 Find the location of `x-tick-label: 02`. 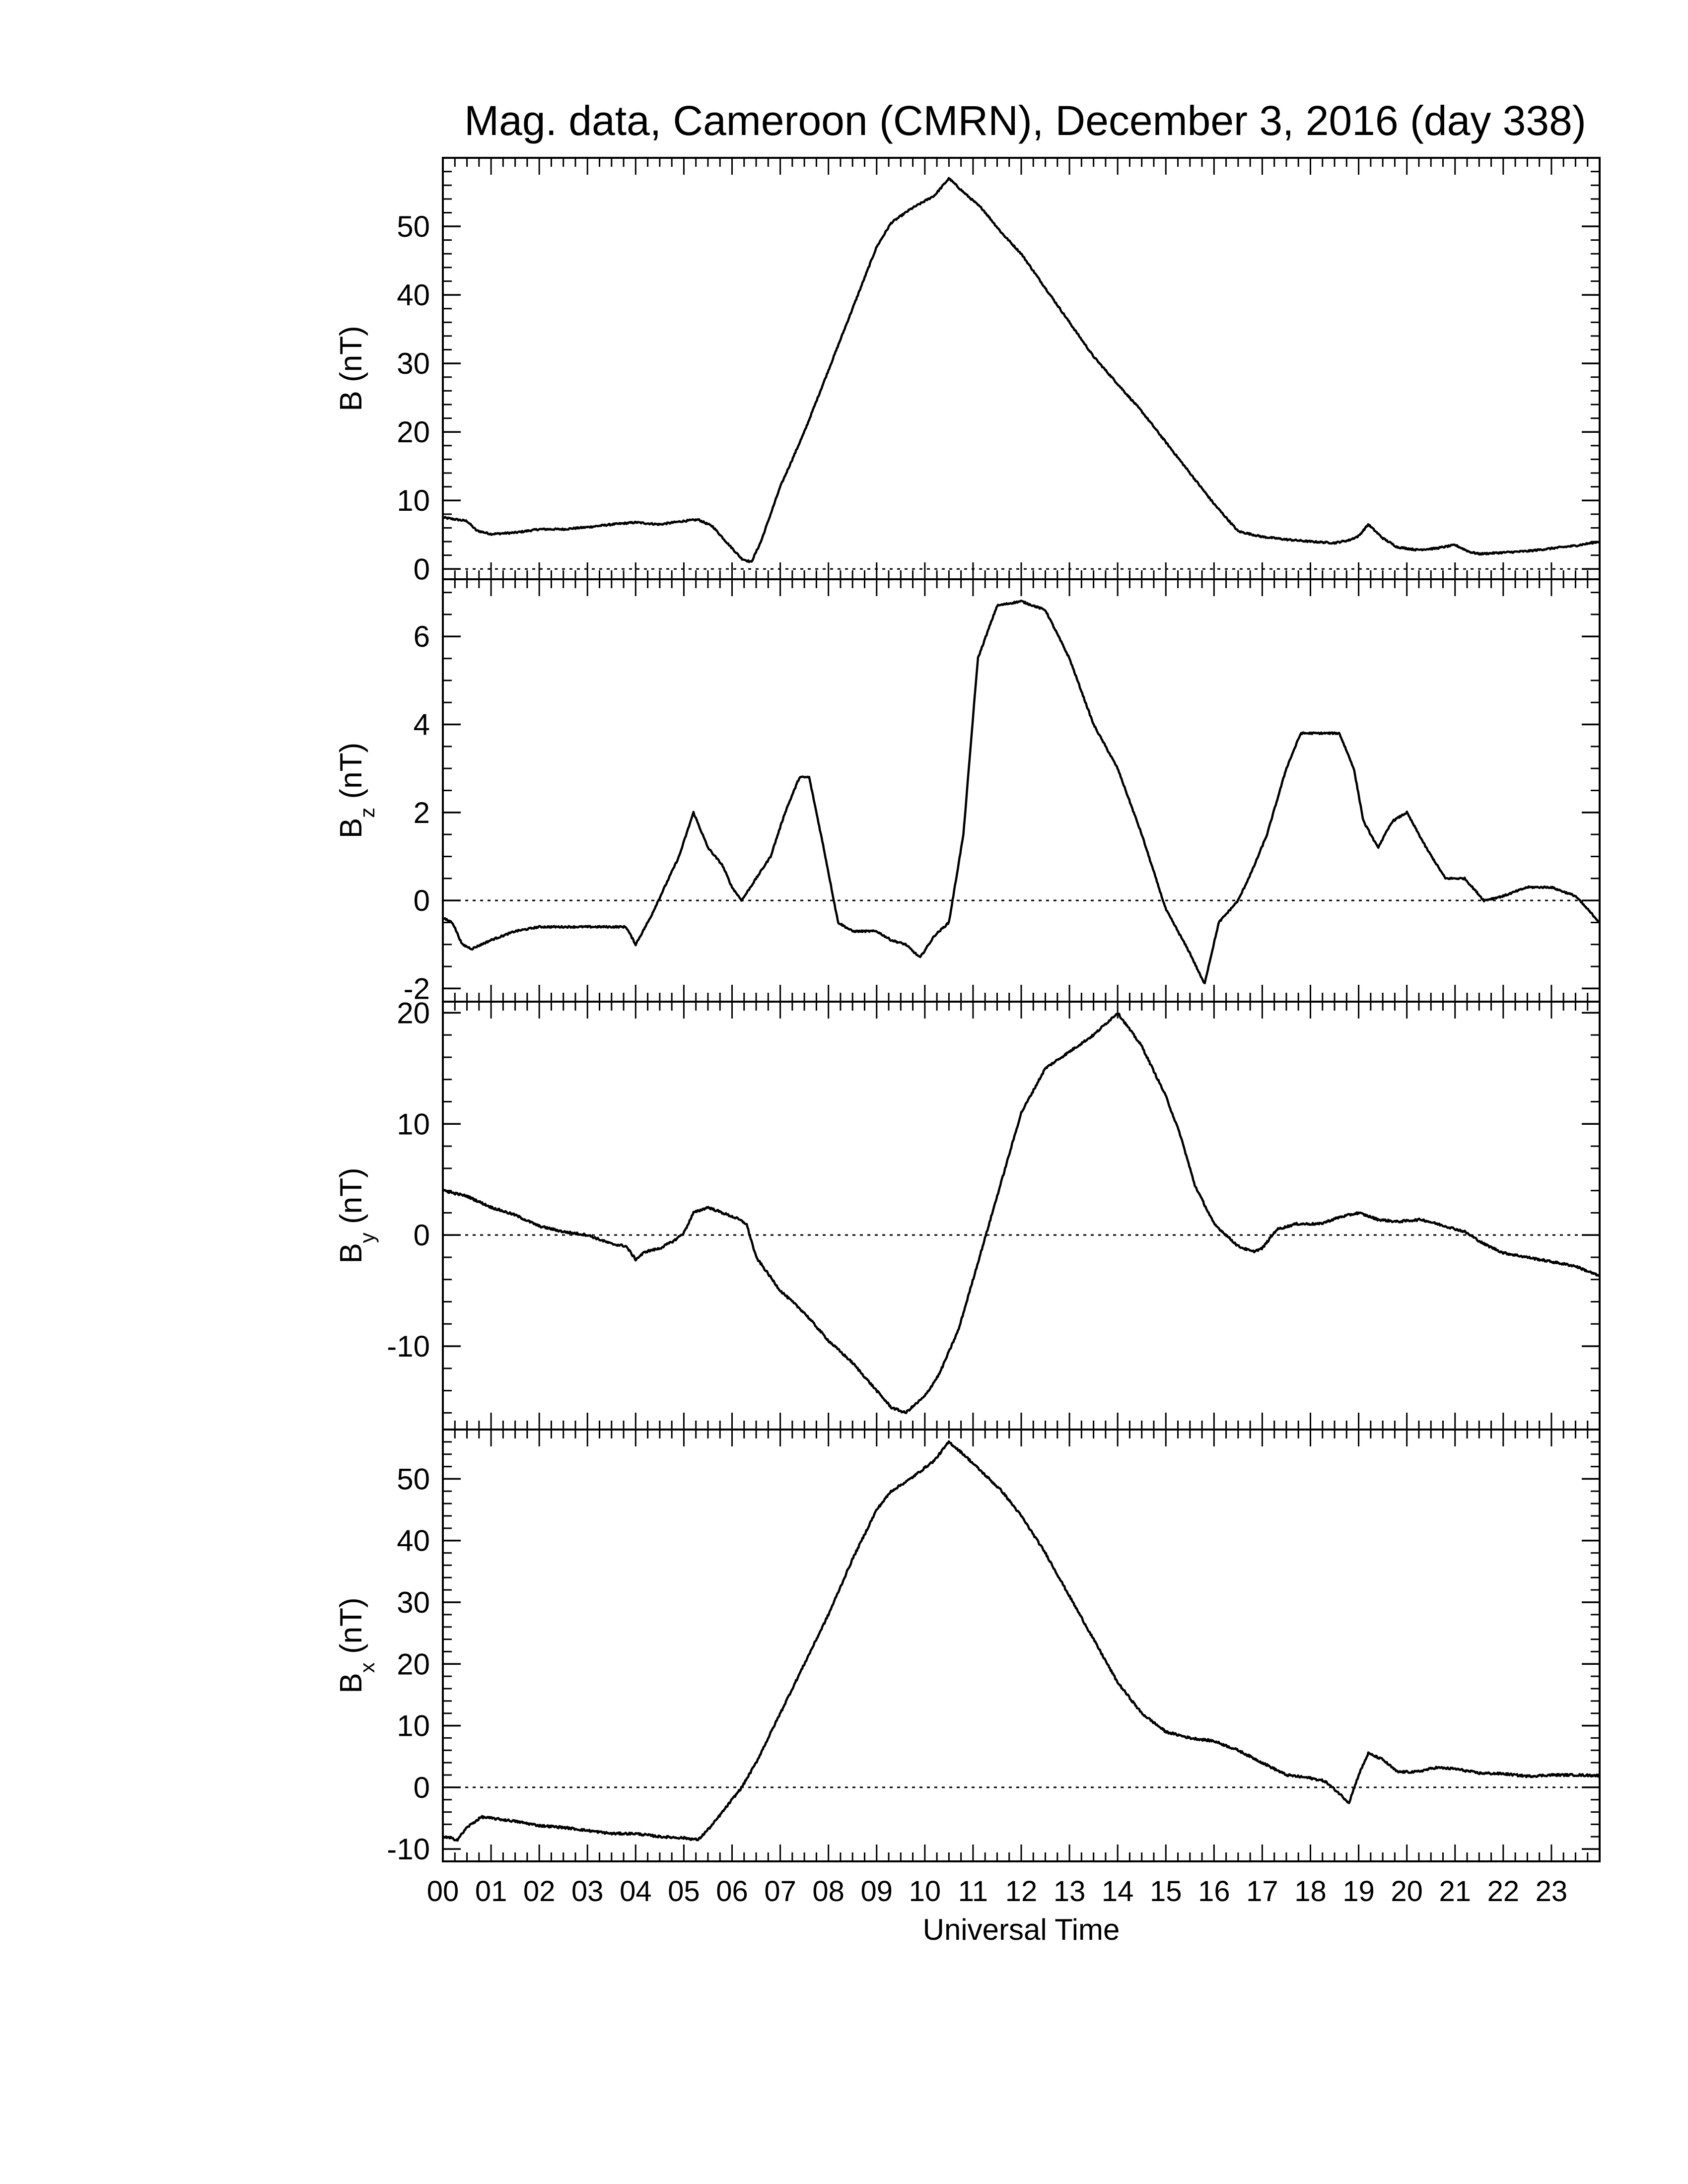

x-tick-label: 02 is located at coordinates (539, 1891).